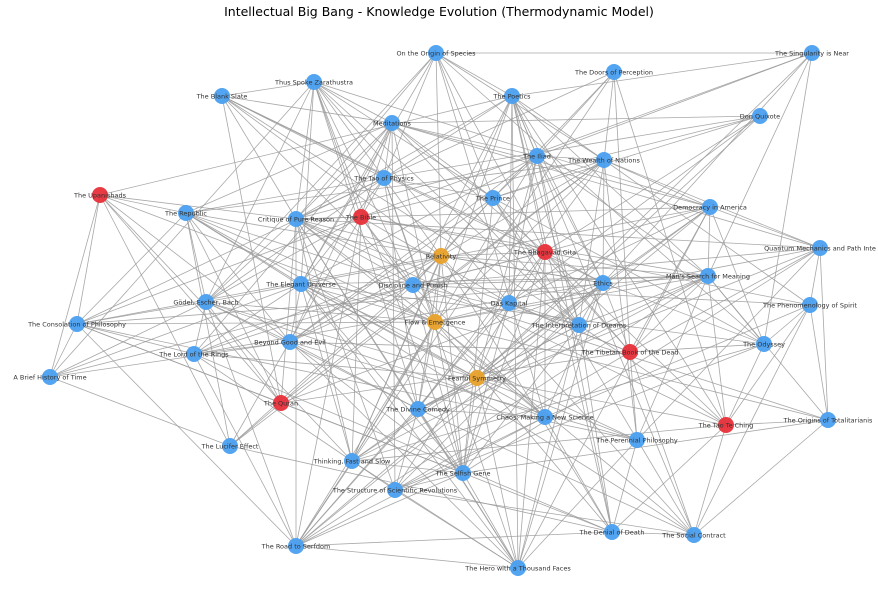 The width and height of the screenshot is (878, 606). Describe the element at coordinates (493, 198) in the screenshot. I see `node-the_prince` at that location.